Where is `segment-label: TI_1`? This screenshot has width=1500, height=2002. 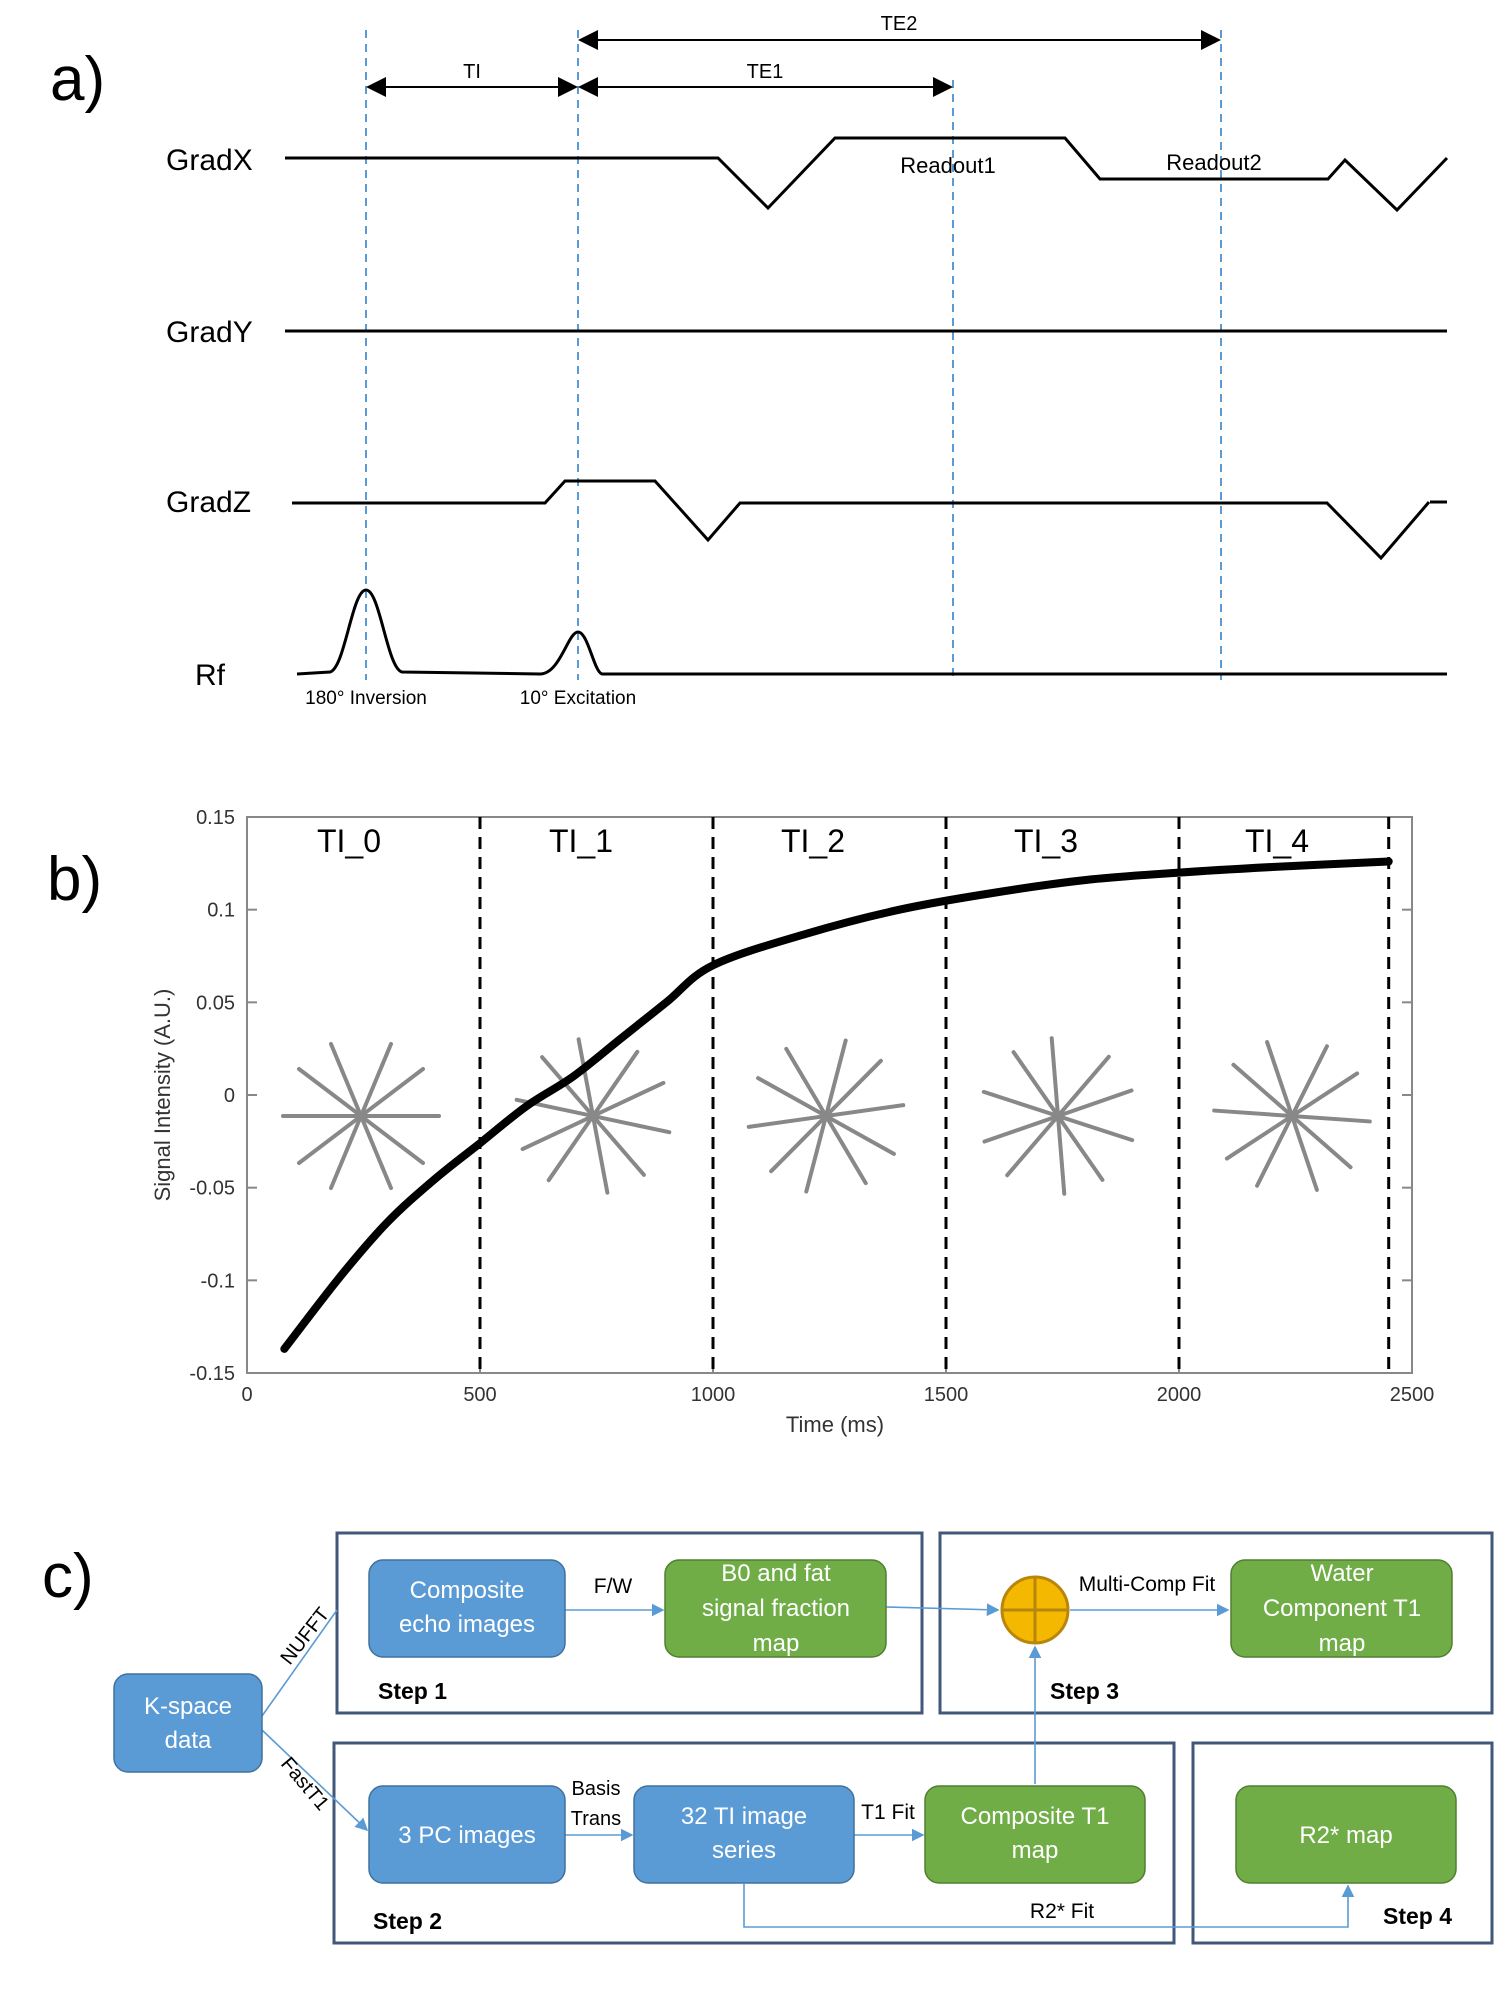 segment-label: TI_1 is located at coordinates (581, 841).